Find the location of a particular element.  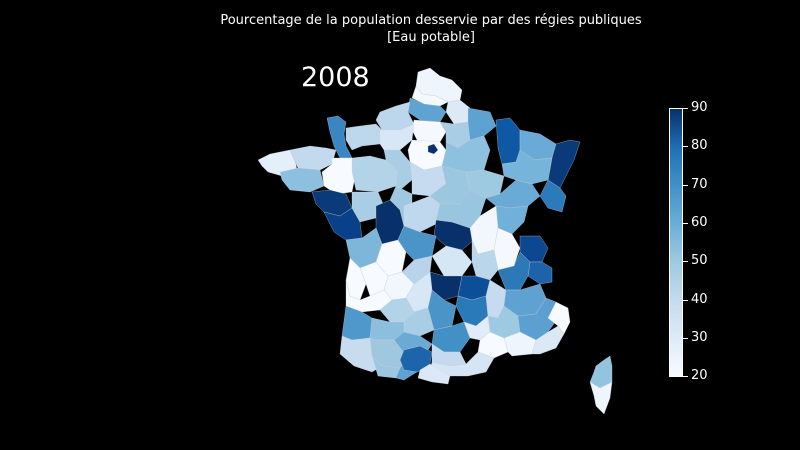

department-region: Haut-Rhin is located at coordinates (553, 196).